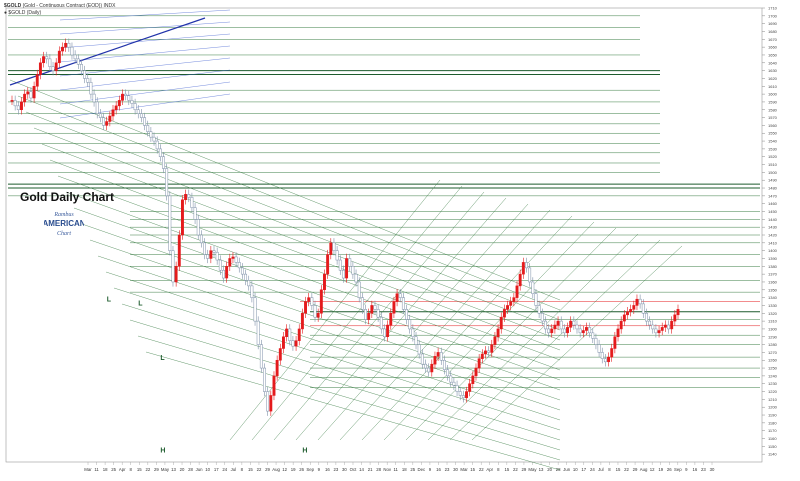 The image size is (800, 481). I want to click on diagonal-rising-line, so click(401, 319).